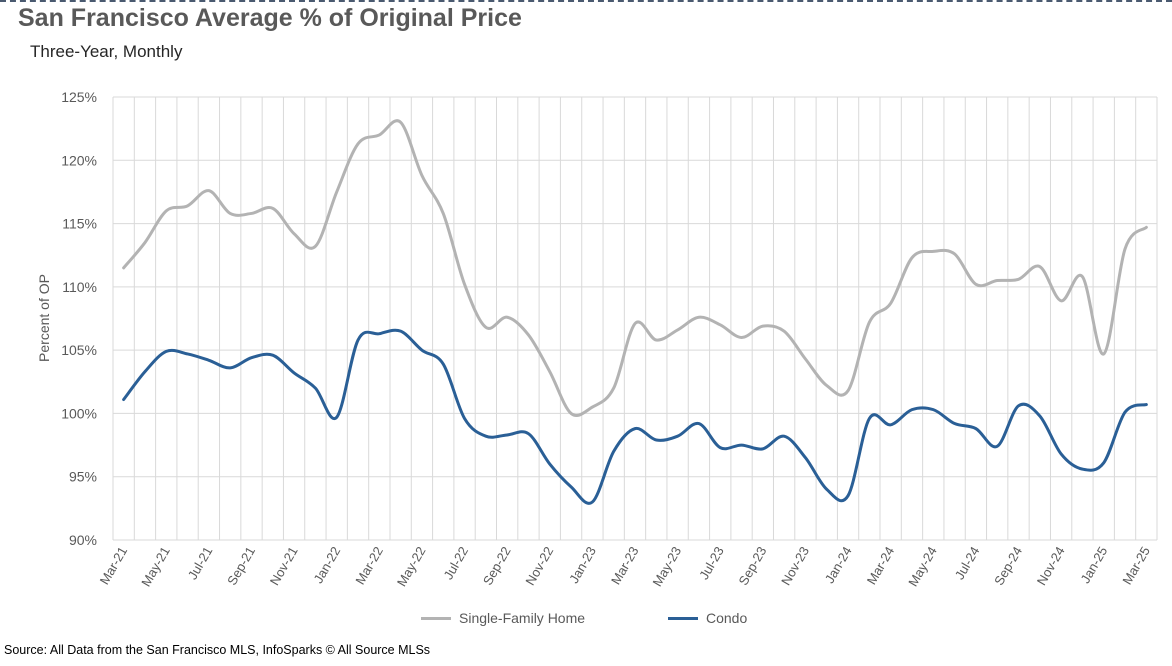 Image resolution: width=1172 pixels, height=666 pixels. Describe the element at coordinates (83, 477) in the screenshot. I see `y-tick-label: 95%` at that location.